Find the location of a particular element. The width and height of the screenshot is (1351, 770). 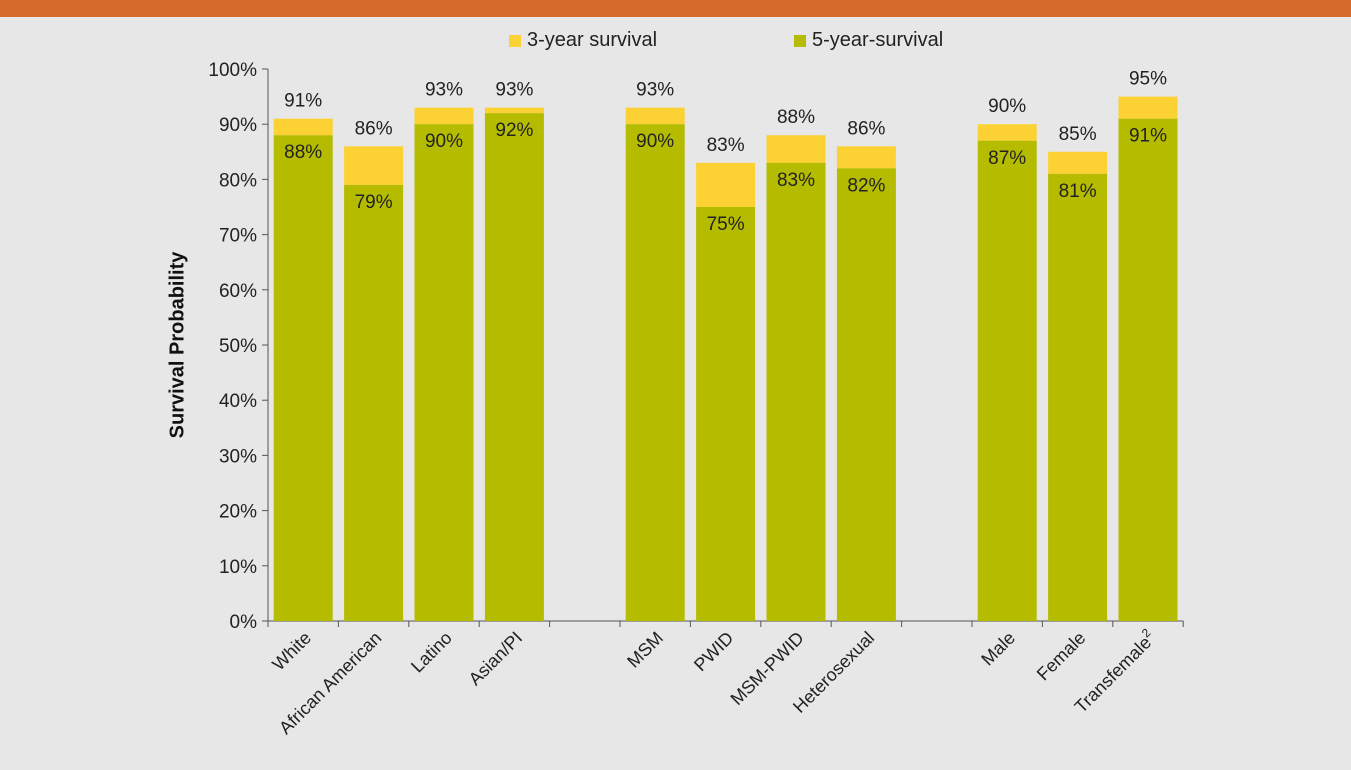

legend-item-3-year: 3-year survival is located at coordinates (583, 40).